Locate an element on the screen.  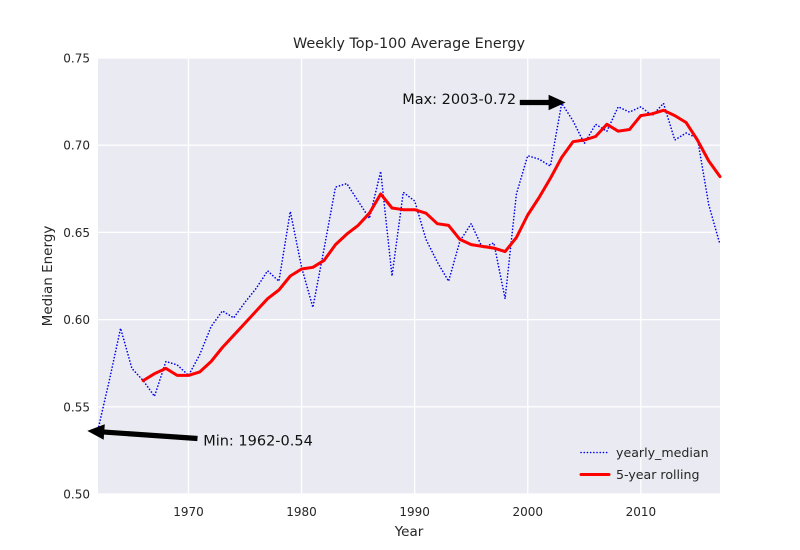
x-tick-label: 1970 is located at coordinates (188, 512).